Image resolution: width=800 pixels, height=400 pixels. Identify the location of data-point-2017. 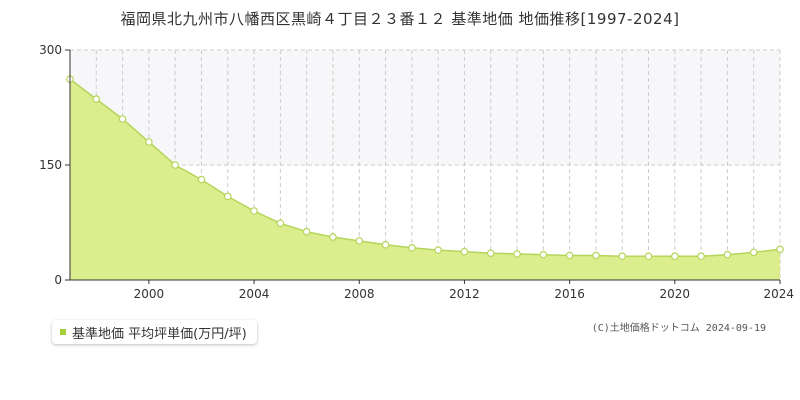
(596, 255).